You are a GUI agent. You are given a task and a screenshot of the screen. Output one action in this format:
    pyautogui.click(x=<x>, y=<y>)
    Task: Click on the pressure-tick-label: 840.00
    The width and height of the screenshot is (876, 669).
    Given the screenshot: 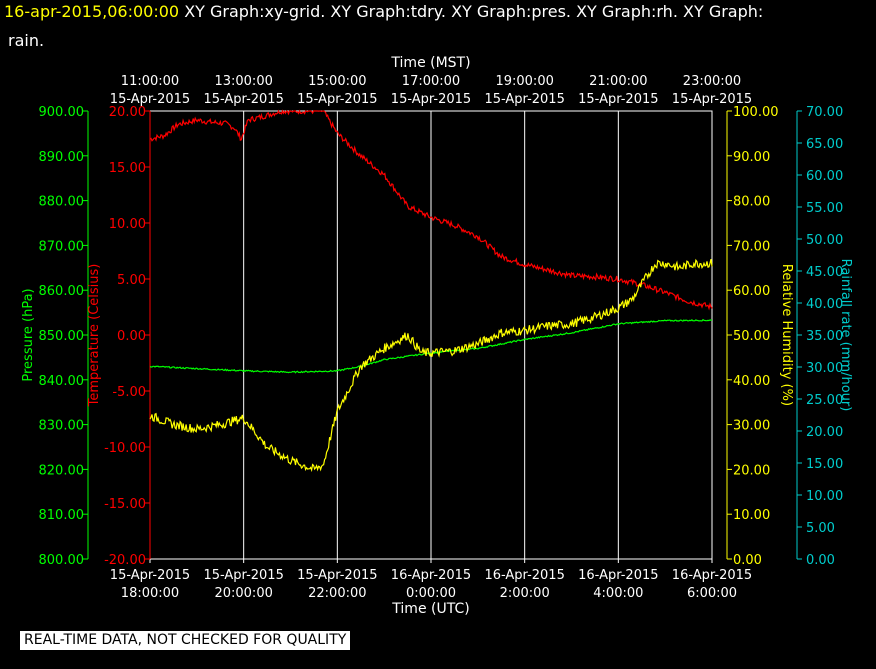 What is the action you would take?
    pyautogui.click(x=62, y=381)
    